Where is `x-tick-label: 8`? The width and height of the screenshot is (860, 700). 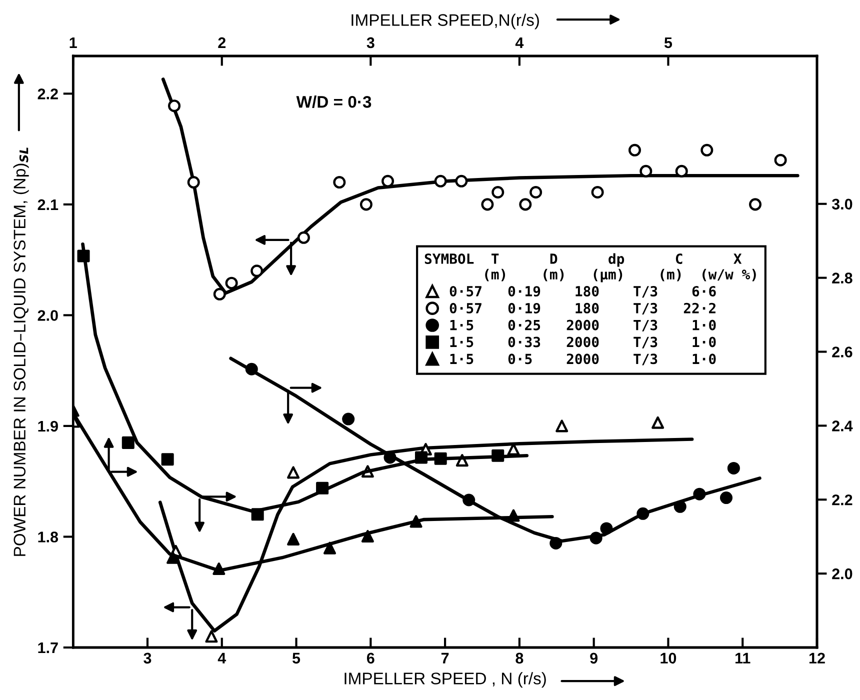 x-tick-label: 8 is located at coordinates (520, 658).